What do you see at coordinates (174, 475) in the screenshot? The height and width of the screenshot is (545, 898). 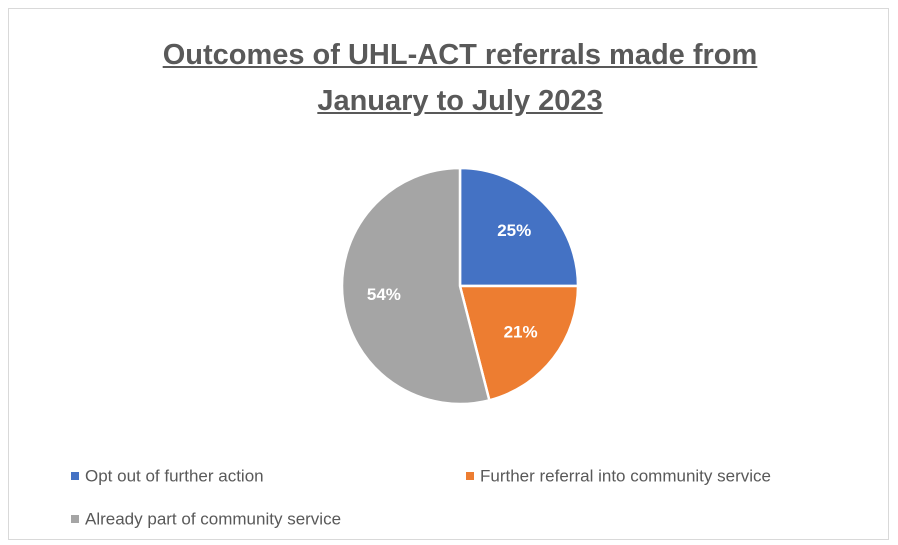 I see `legend-label: Opt out of further action` at bounding box center [174, 475].